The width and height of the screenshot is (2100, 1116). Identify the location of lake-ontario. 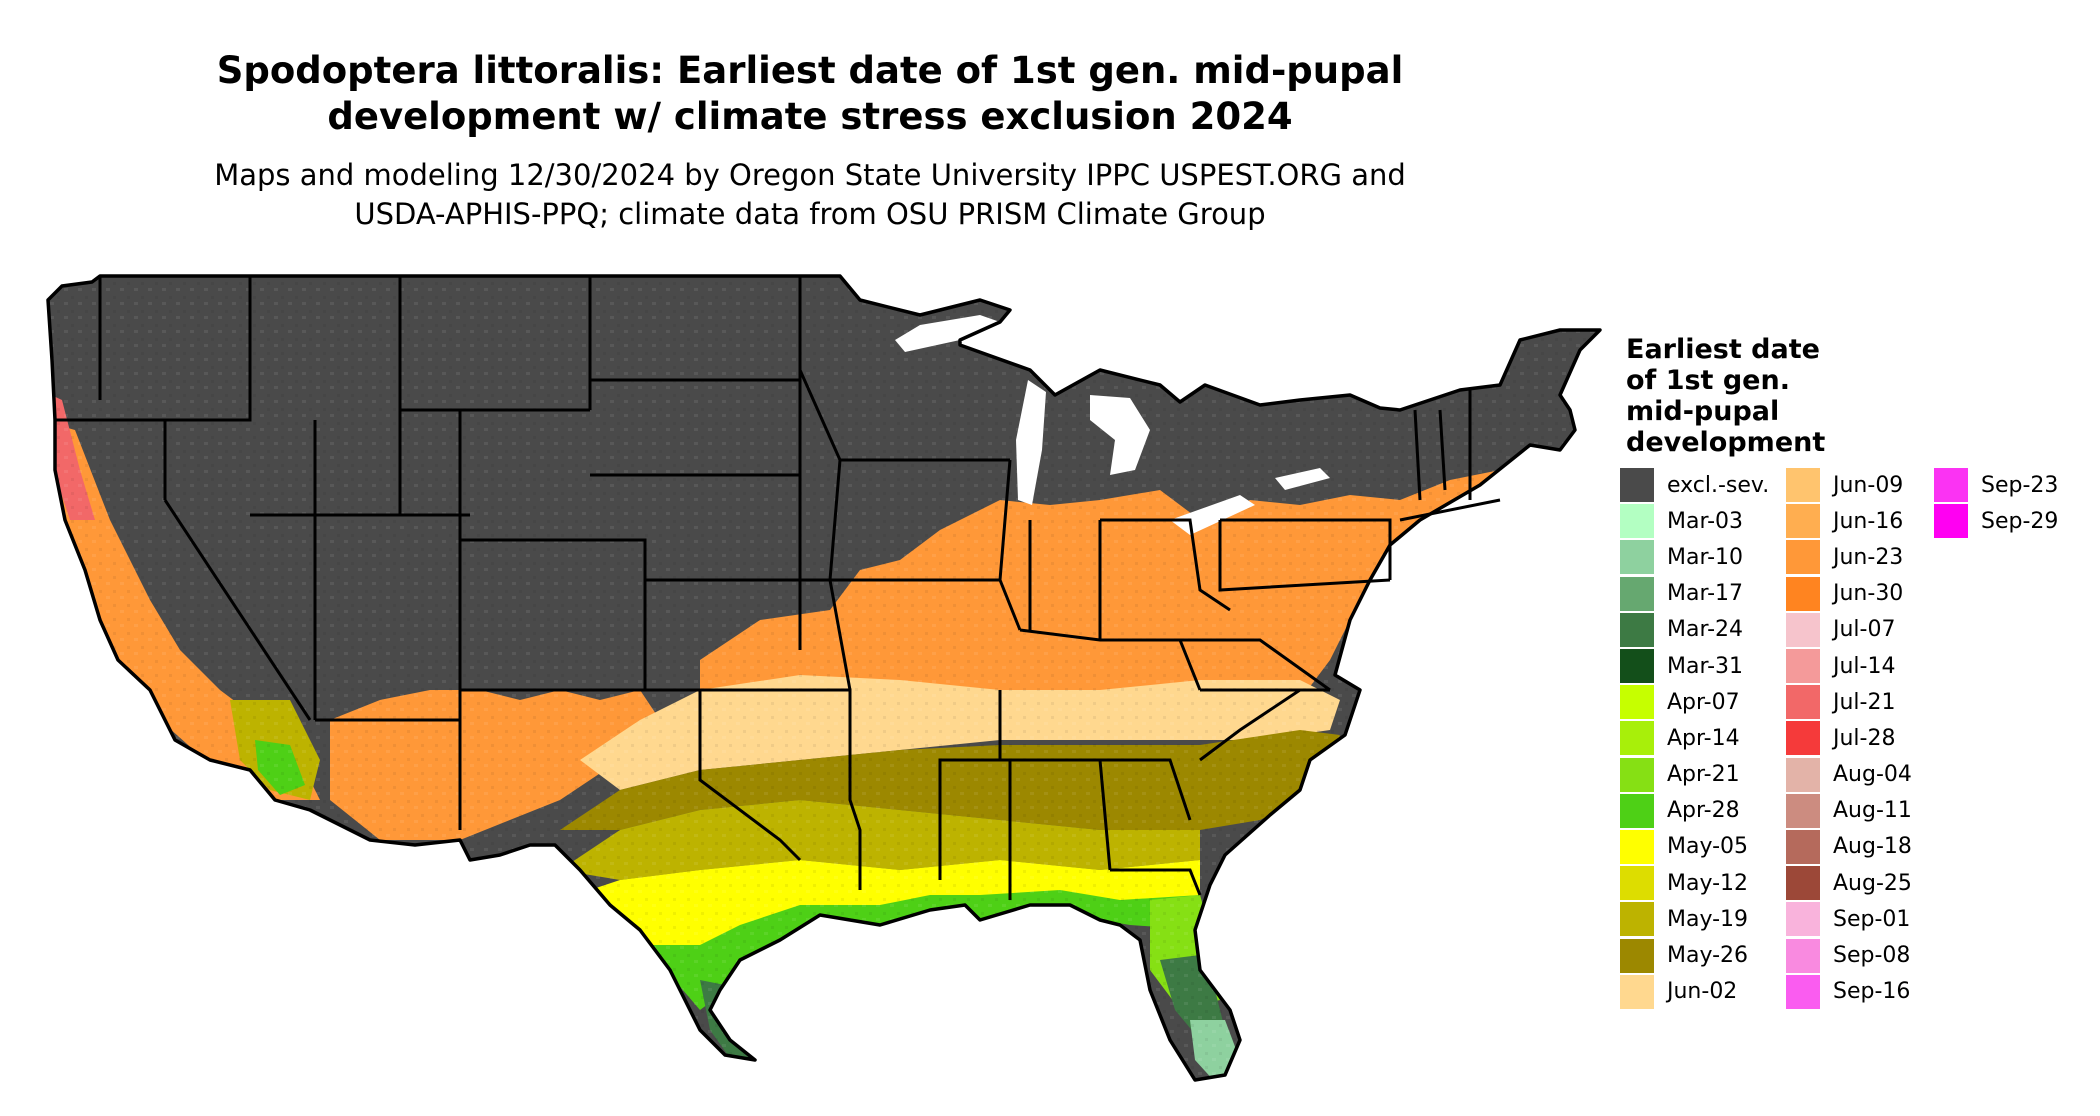
(1302, 479).